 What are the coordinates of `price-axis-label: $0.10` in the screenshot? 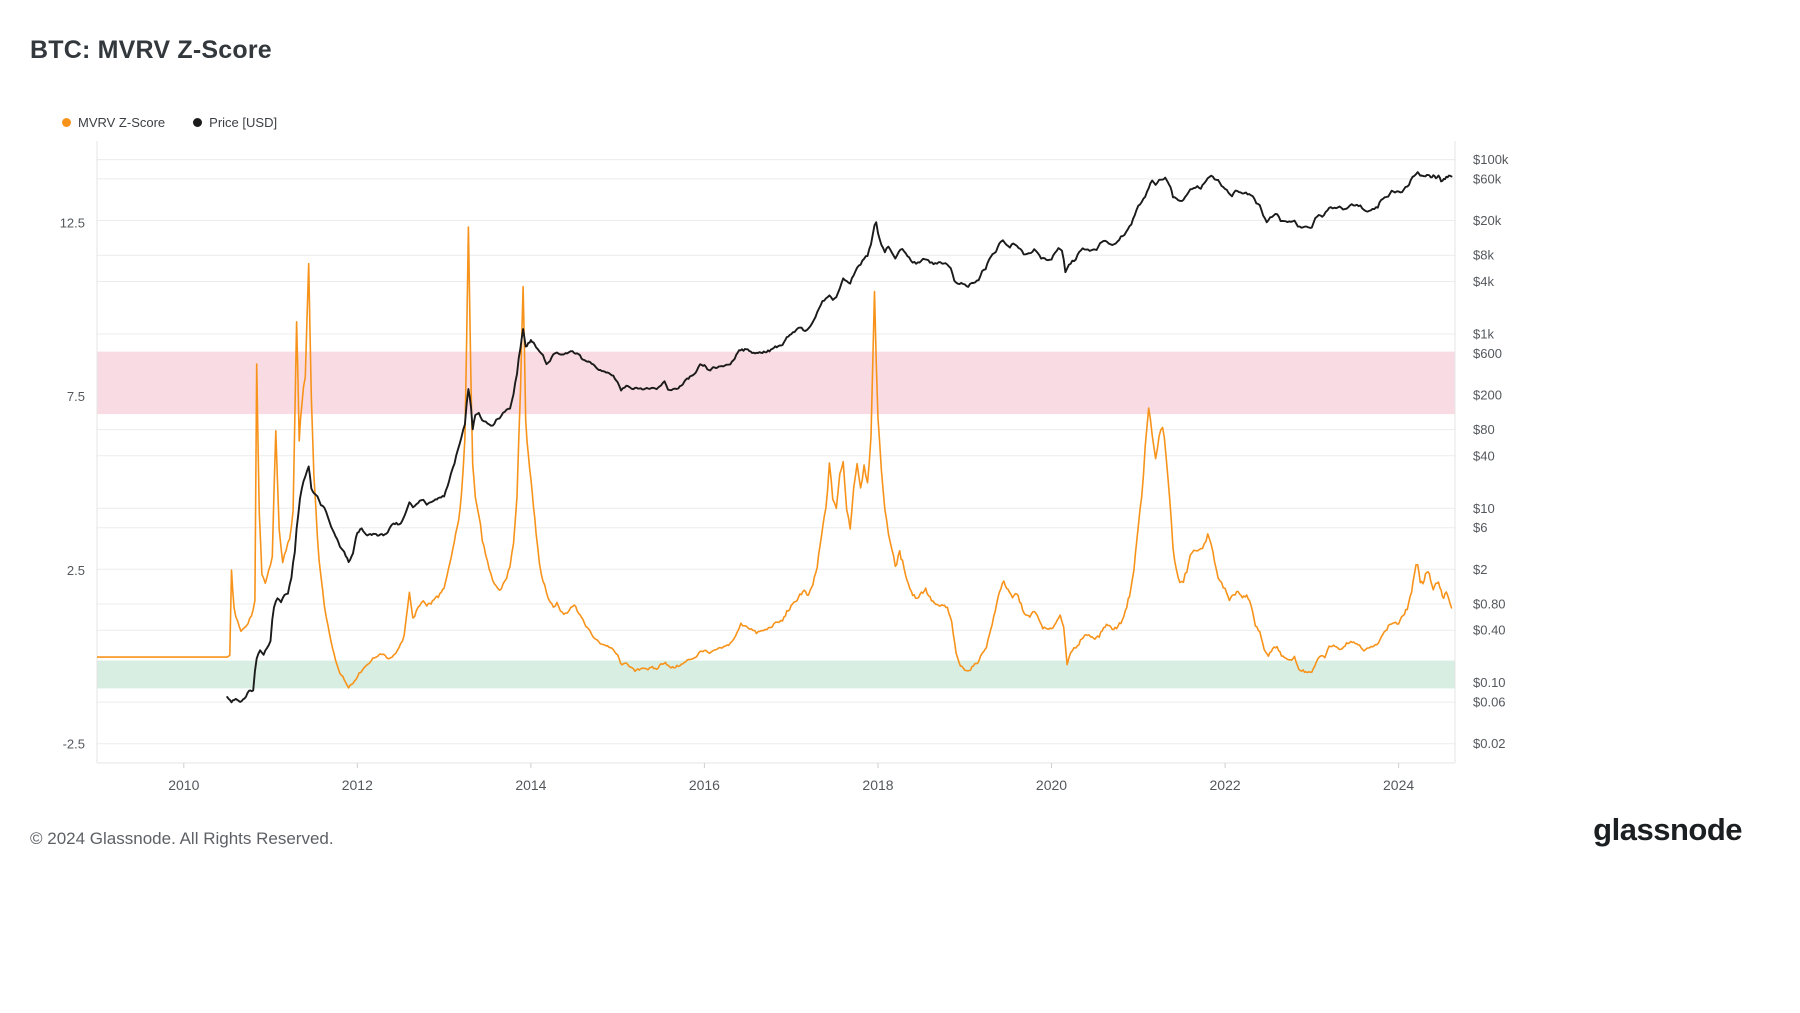 It's located at (1489, 682).